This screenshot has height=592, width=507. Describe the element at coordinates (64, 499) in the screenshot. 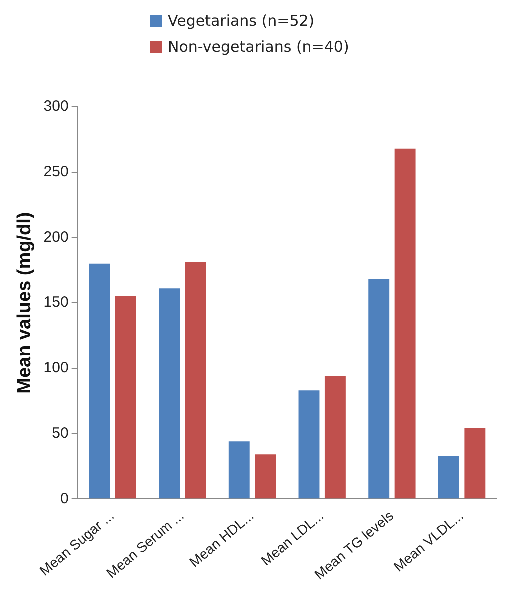

I see `y-tick-label: 0` at that location.